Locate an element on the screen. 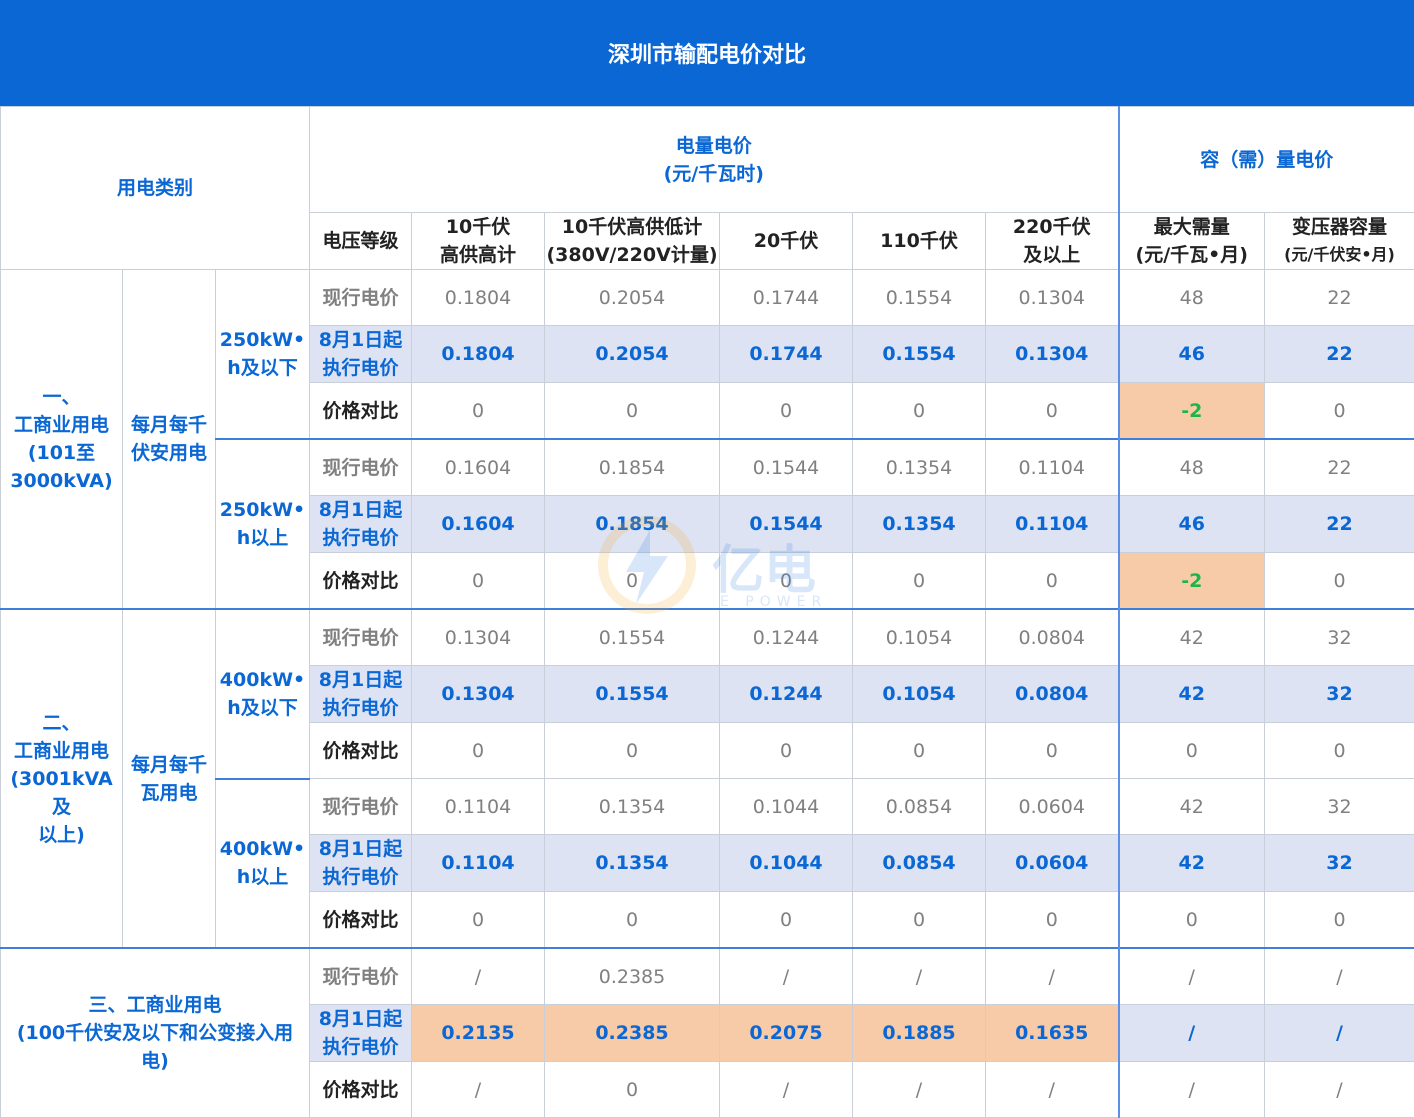 The height and width of the screenshot is (1118, 1414). cell-highlight: 0.1885 is located at coordinates (919, 1033).